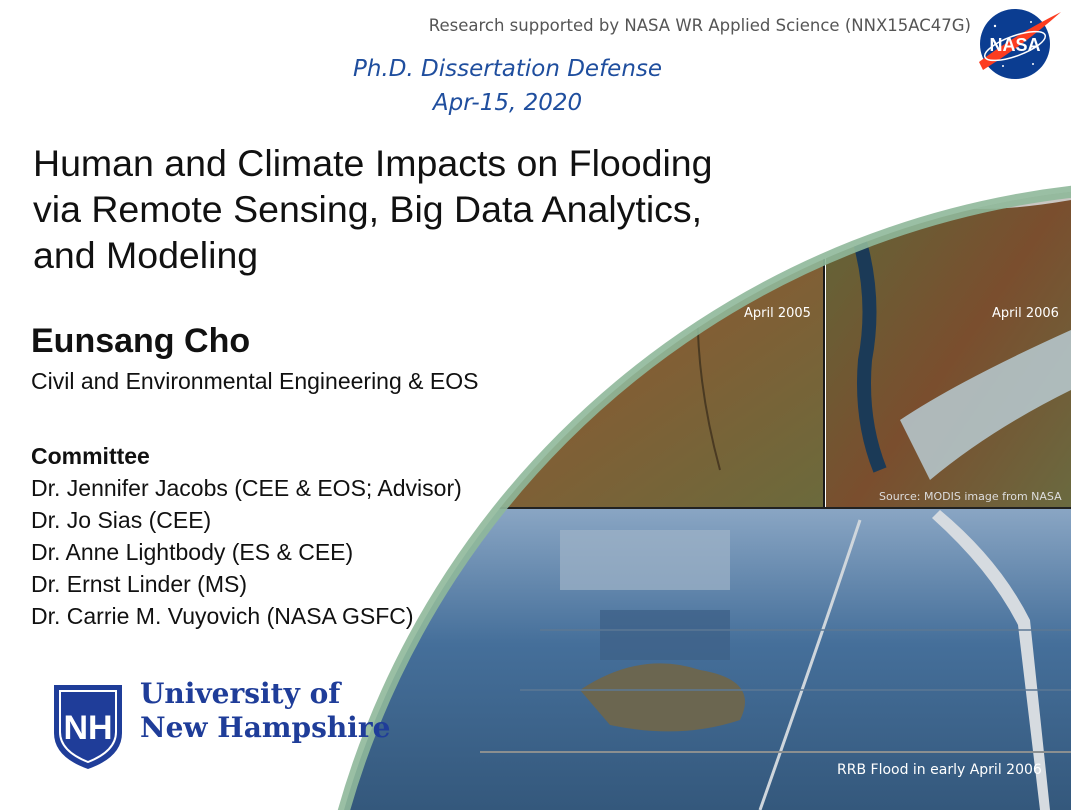 The height and width of the screenshot is (810, 1071). I want to click on committee-member: Dr. Anne Lightbody (ES & CEE), so click(246, 552).